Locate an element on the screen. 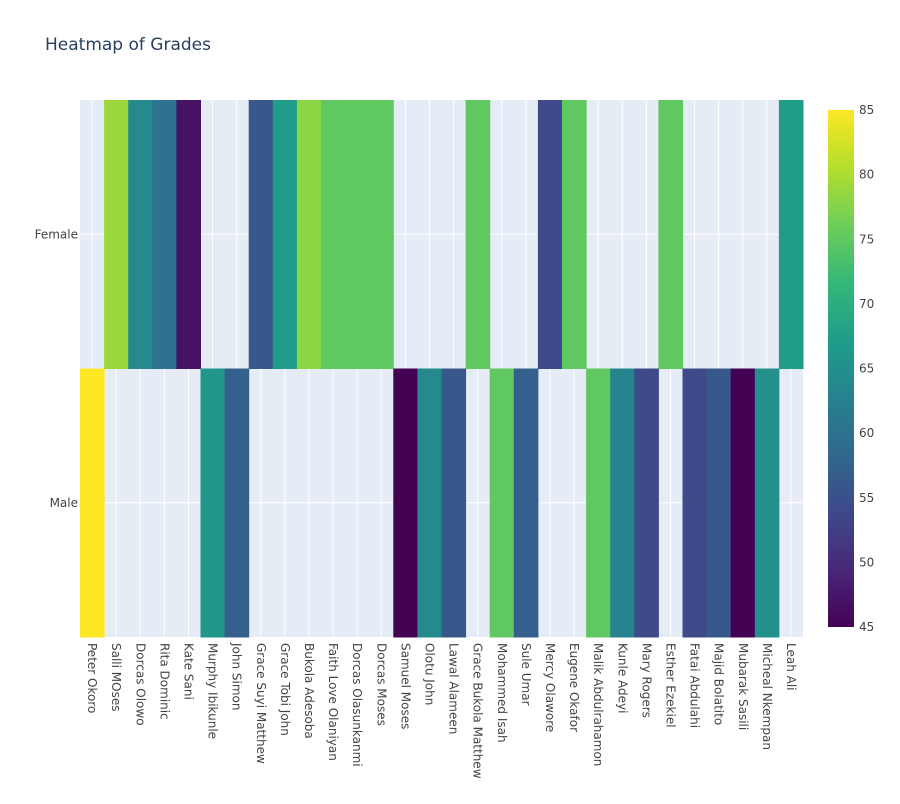 This screenshot has height=804, width=900. x-tick-label: Kunle Adeyi is located at coordinates (622, 678).